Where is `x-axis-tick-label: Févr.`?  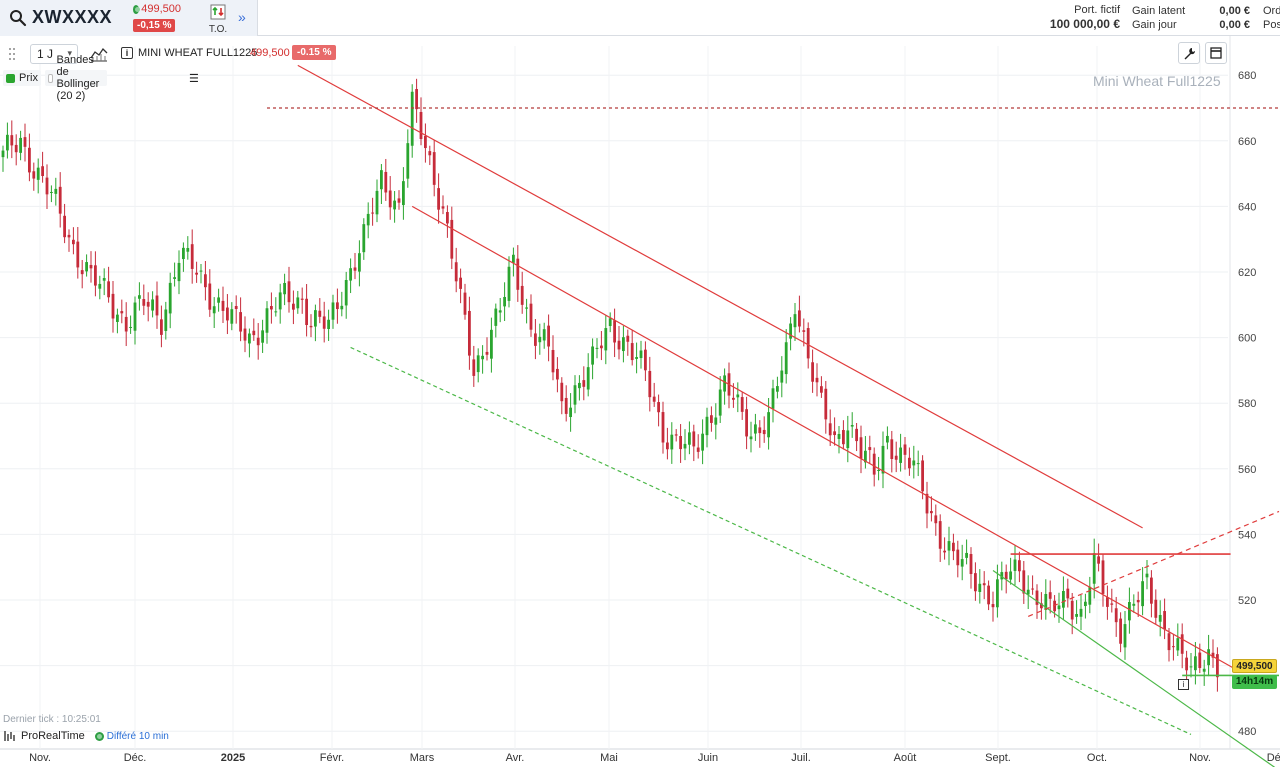 x-axis-tick-label: Févr. is located at coordinates (332, 758).